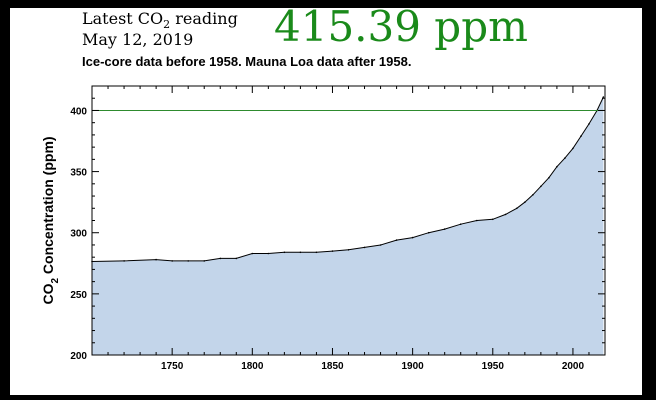 The image size is (656, 400). Describe the element at coordinates (413, 366) in the screenshot. I see `x-tick-label: 1900` at that location.